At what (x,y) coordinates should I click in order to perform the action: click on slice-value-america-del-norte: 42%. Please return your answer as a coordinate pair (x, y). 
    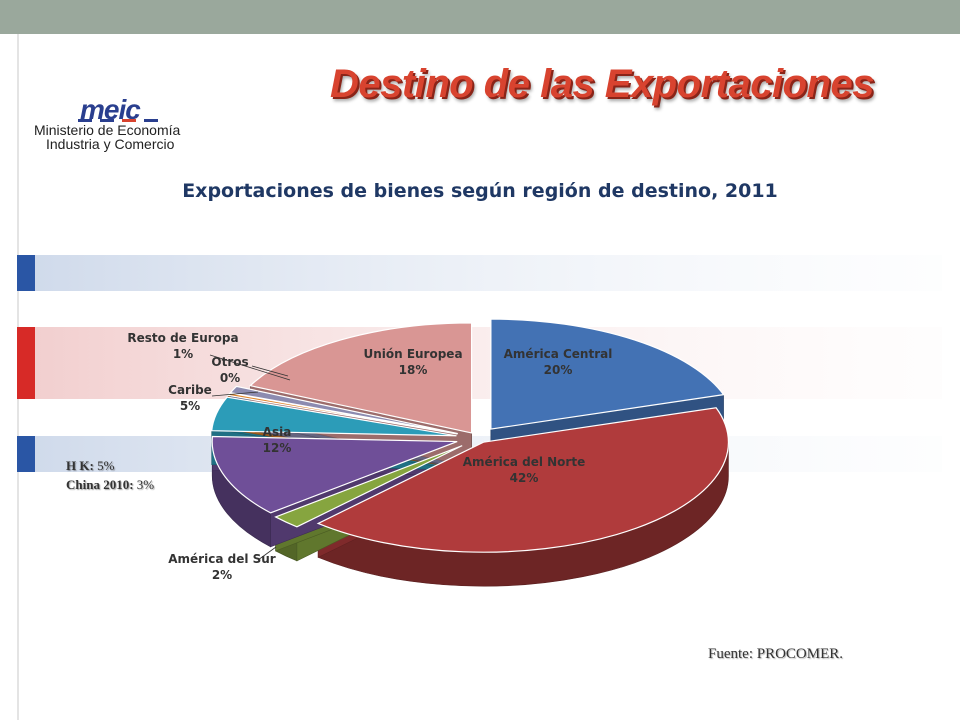
    Looking at the image, I should click on (524, 478).